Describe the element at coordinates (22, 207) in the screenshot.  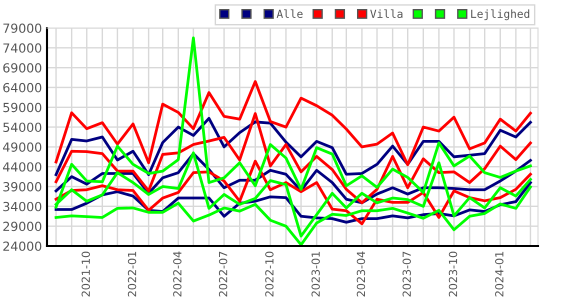
I see `y-tick-label: 34000` at that location.